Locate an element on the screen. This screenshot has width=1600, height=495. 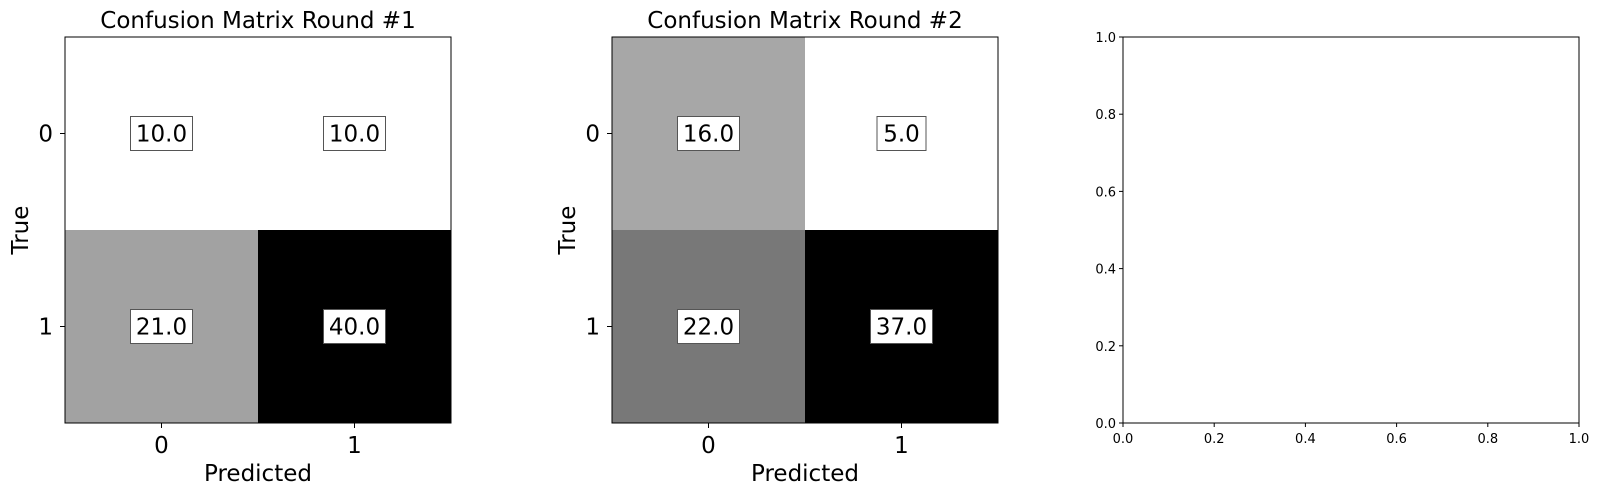
x-tick-label: 1.0 is located at coordinates (1579, 439).